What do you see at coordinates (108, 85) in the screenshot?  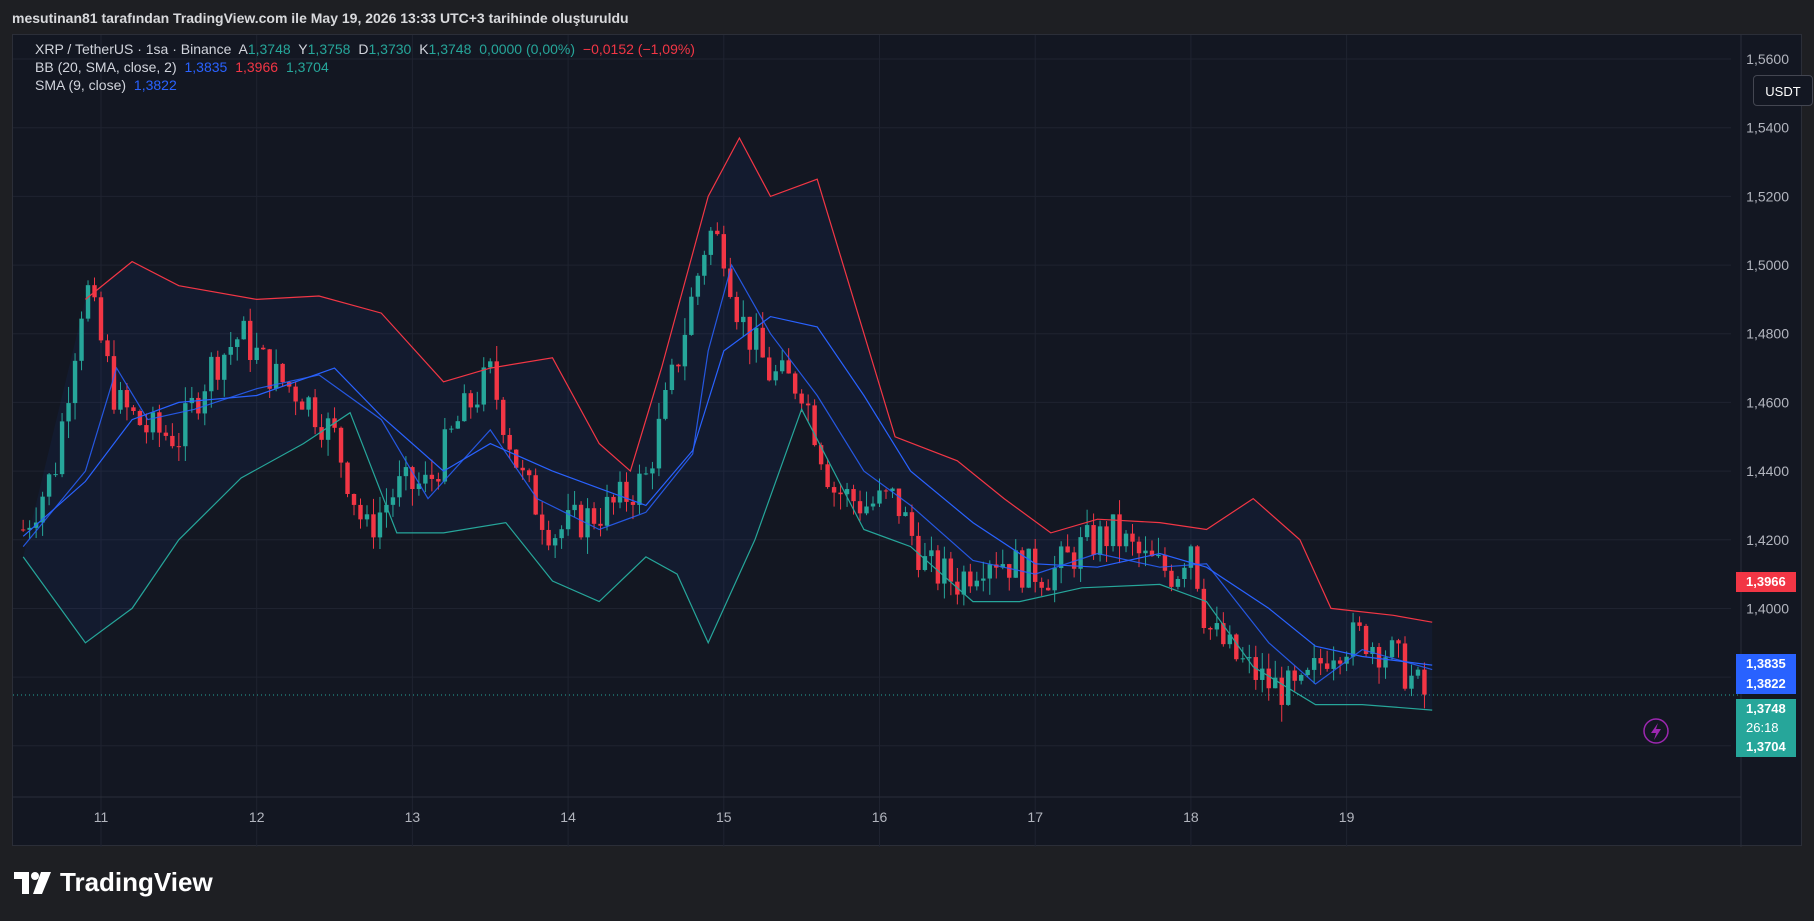 I see `sma-legend: SMA (9, close) 1,3822` at bounding box center [108, 85].